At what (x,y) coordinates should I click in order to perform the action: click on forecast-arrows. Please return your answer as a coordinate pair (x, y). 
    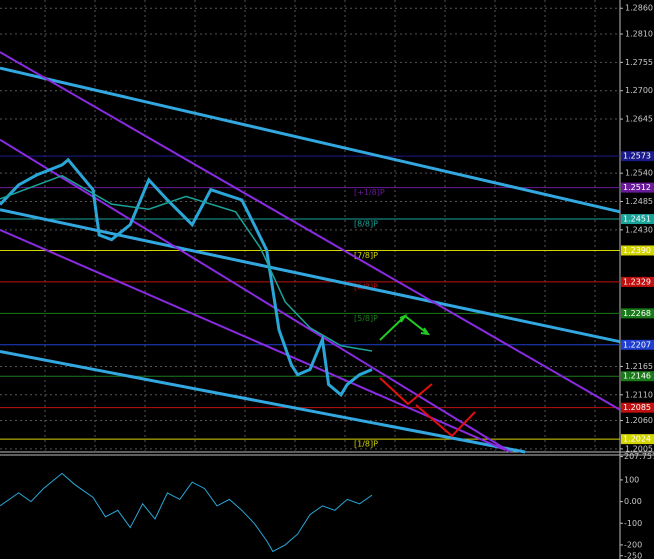
    Looking at the image, I should click on (427, 375).